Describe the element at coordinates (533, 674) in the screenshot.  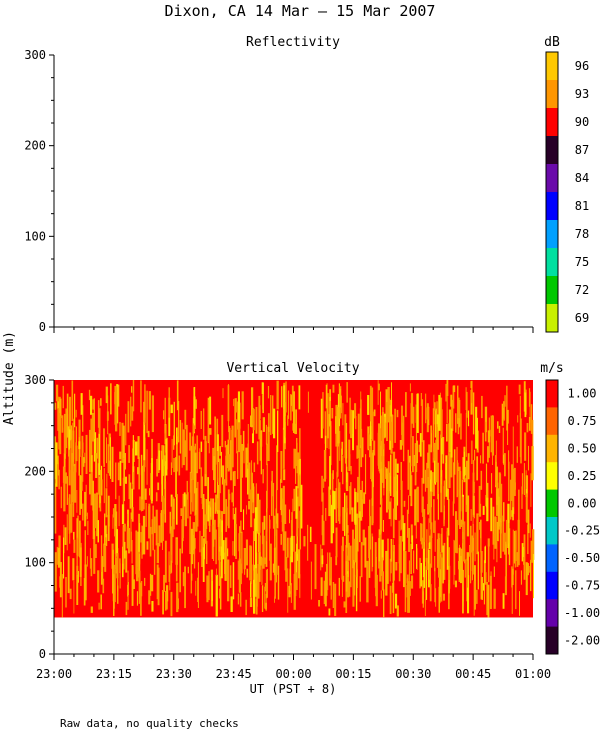
I see `x-tick-label: 01:00` at that location.